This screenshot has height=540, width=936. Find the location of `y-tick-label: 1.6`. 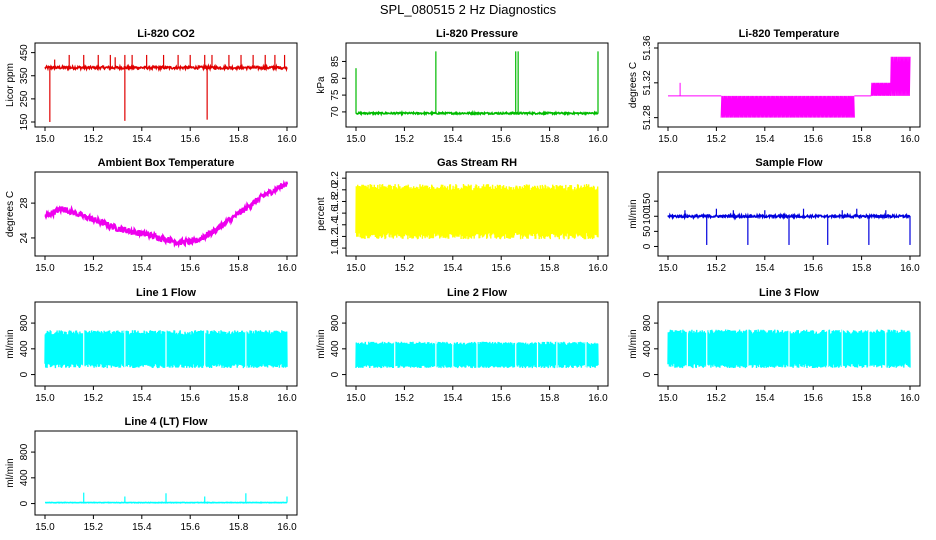

y-tick-label: 1.6 is located at coordinates (335, 213).